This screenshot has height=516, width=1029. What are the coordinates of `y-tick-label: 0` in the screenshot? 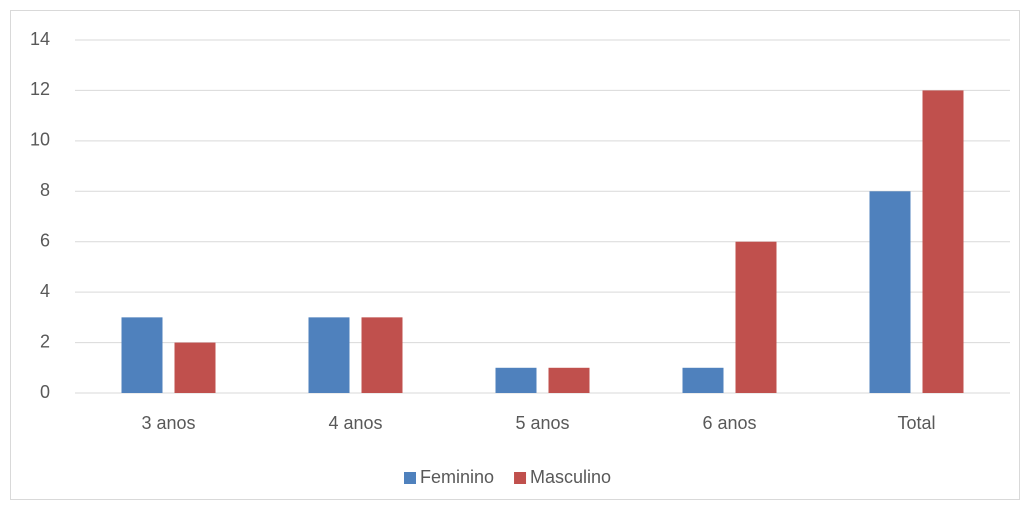 It's located at (45, 392).